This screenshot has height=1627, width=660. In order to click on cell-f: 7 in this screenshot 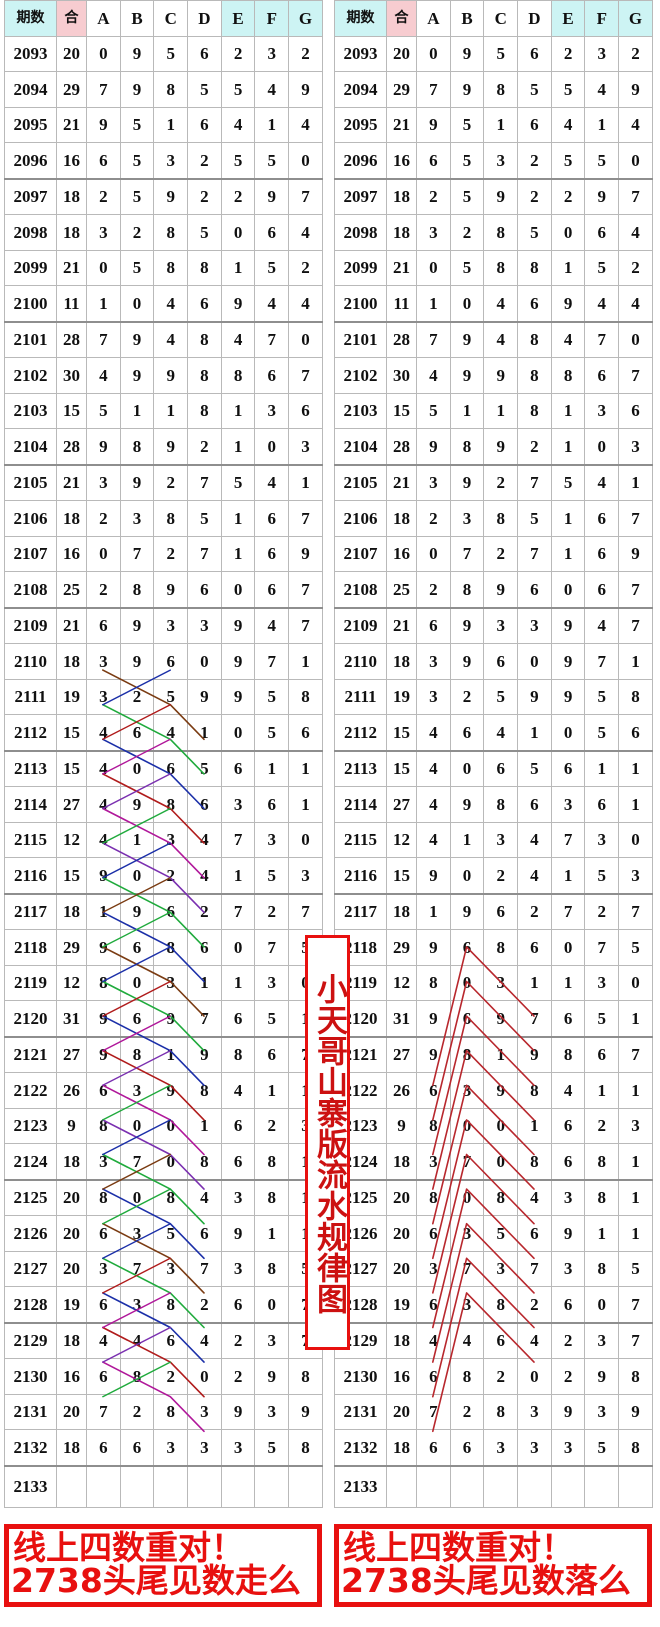, I will do `click(272, 661)`.